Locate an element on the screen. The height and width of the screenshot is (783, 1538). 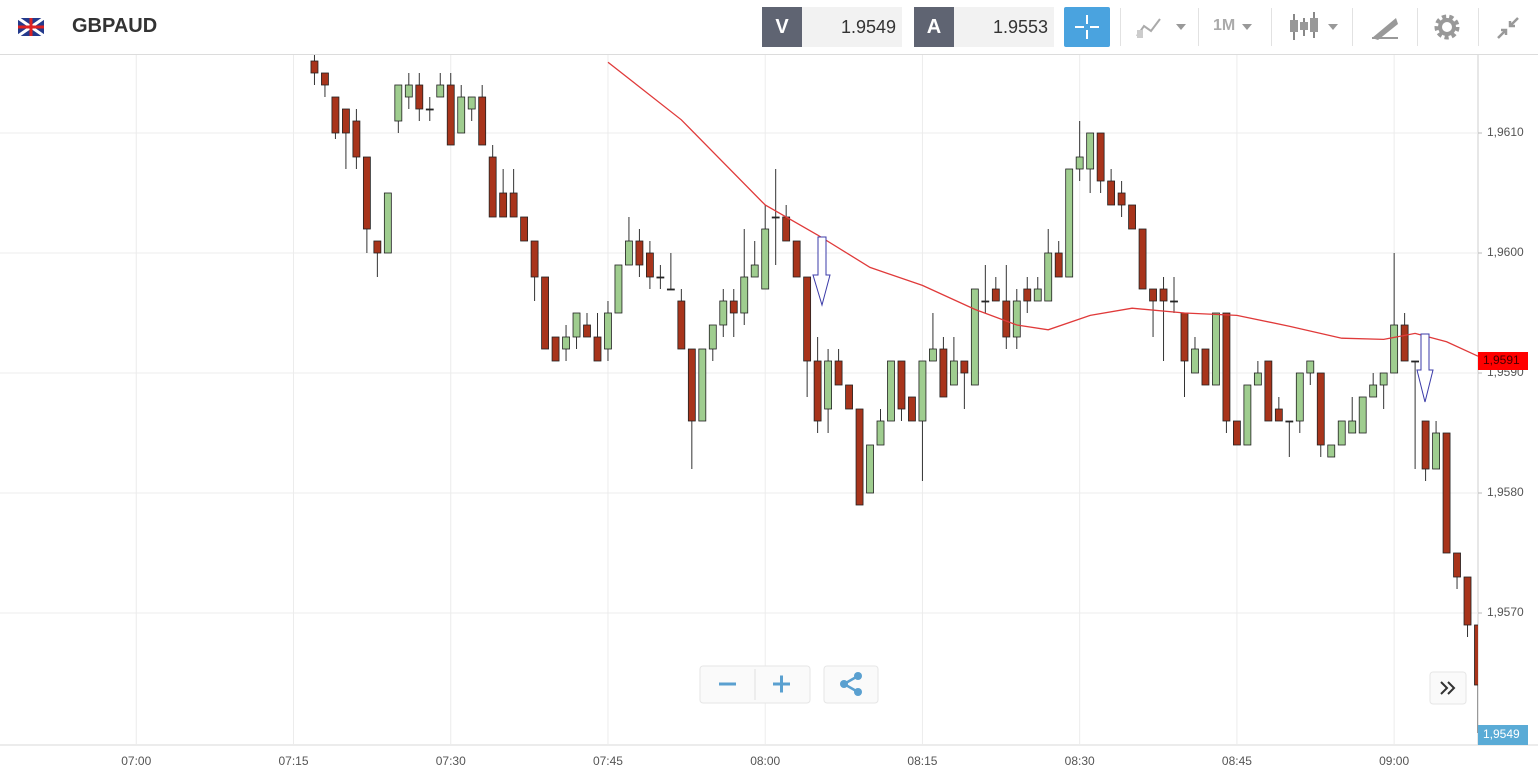
x-tick-label: 08:00 is located at coordinates (765, 761).